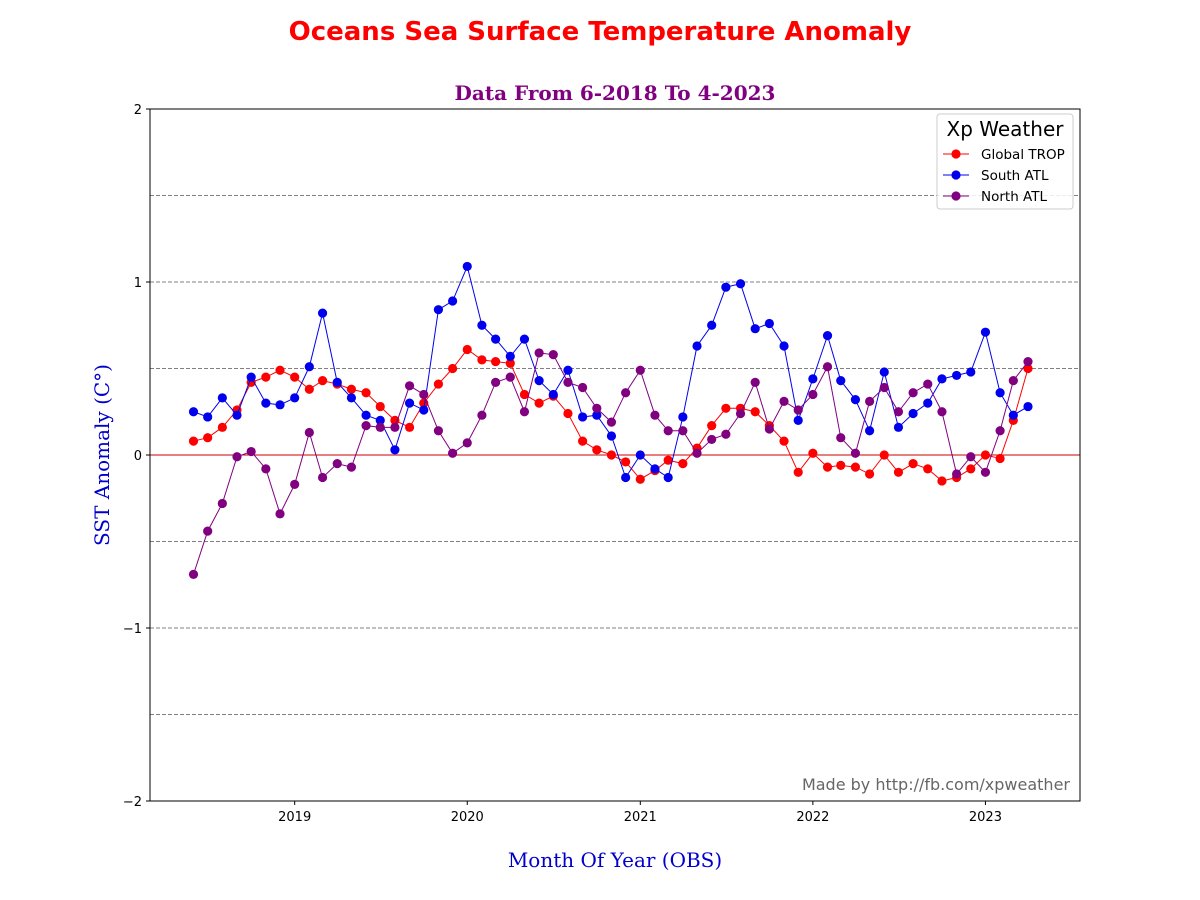 The image size is (1200, 900). Describe the element at coordinates (132, 802) in the screenshot. I see `y-tick-label: −2` at that location.